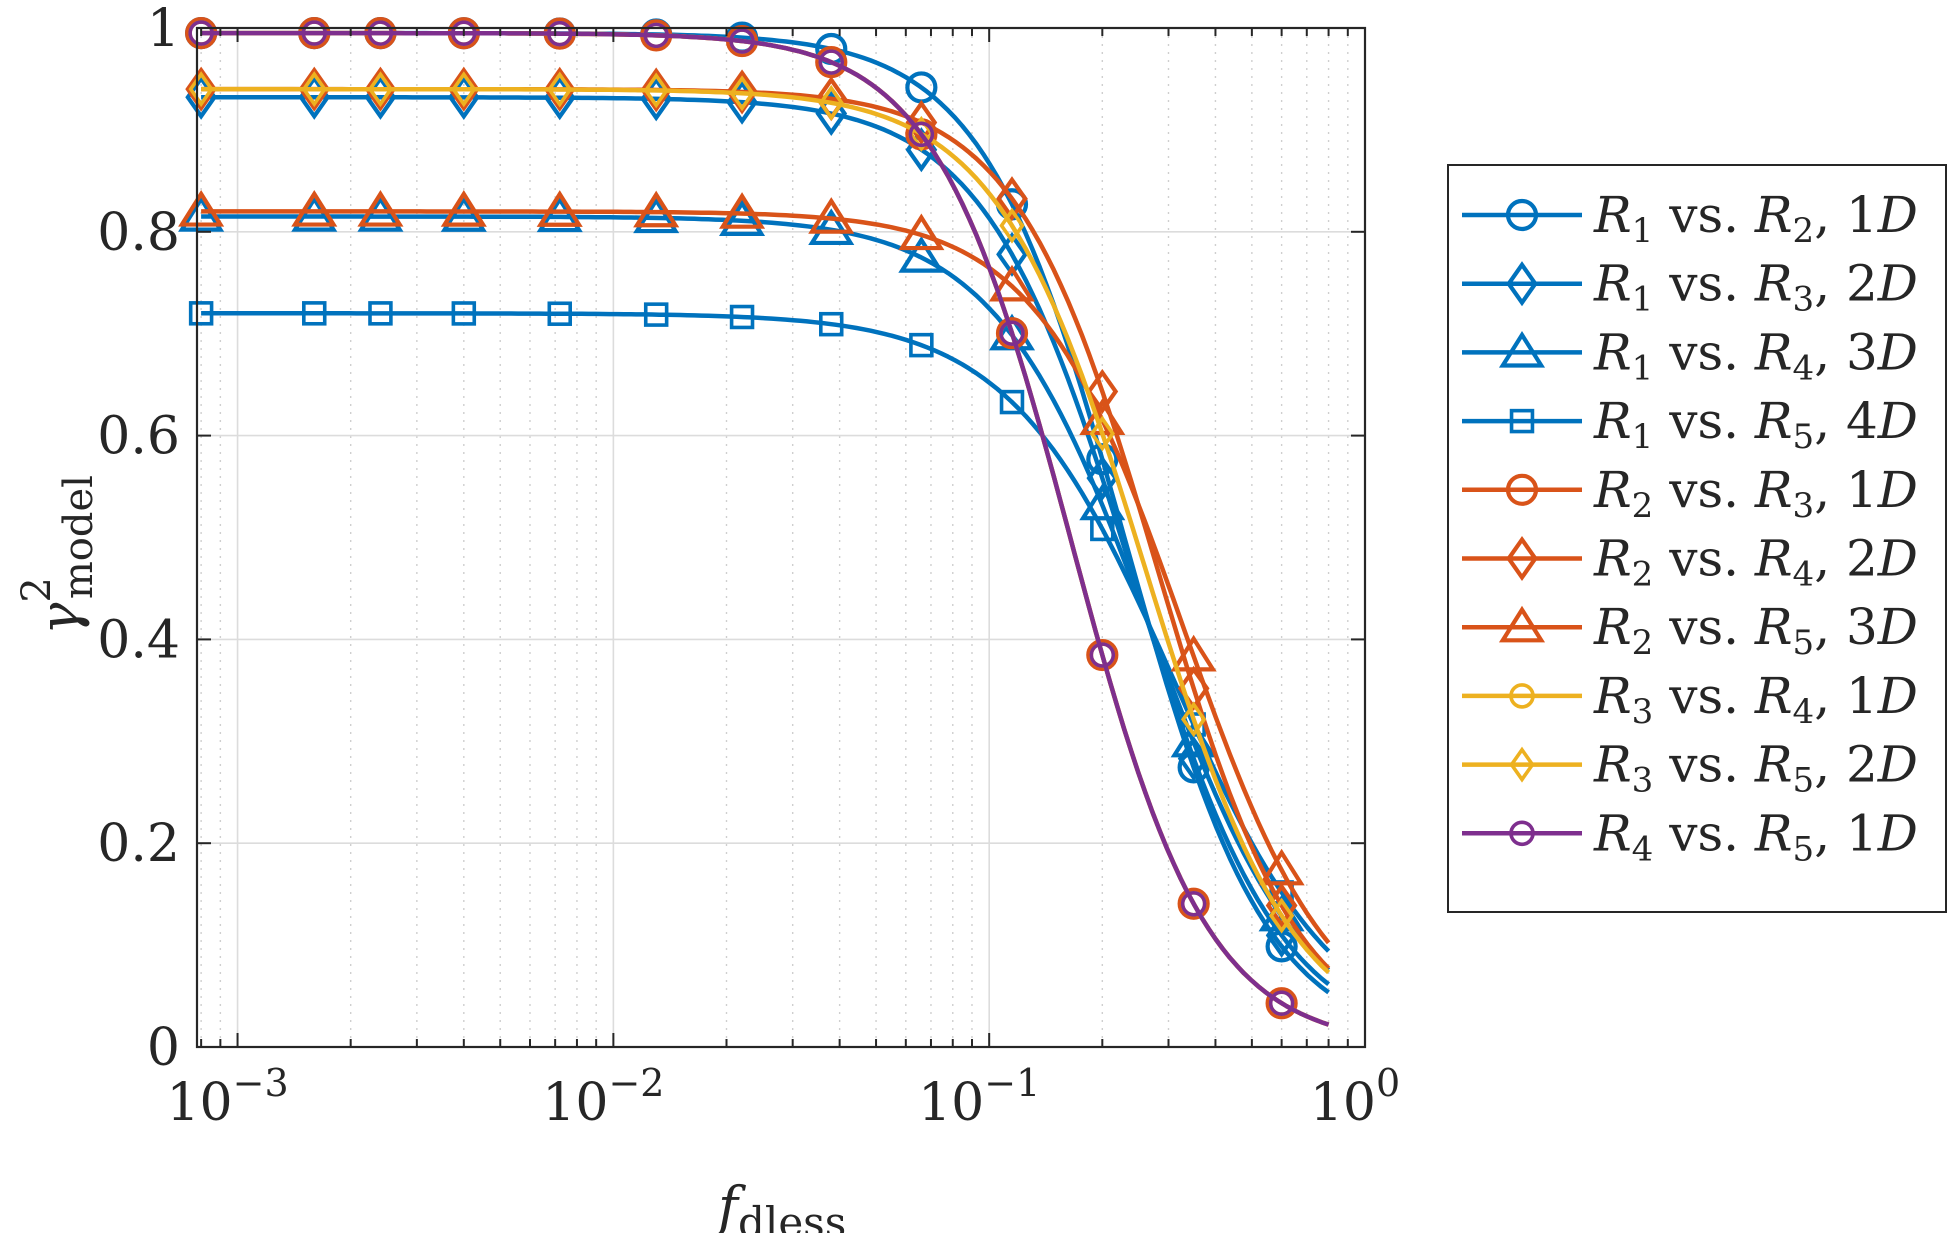  Describe the element at coordinates (37, 589) in the screenshot. I see `y-axis-label-sup: 2` at that location.